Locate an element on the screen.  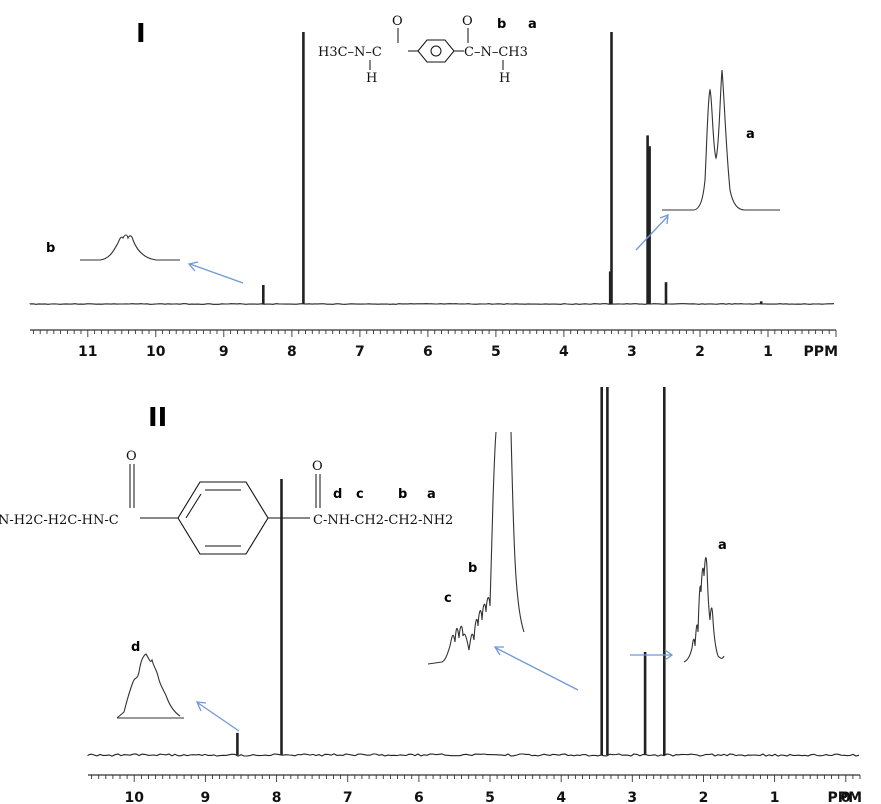
inset-ii-d-label: d is located at coordinates (135, 647).